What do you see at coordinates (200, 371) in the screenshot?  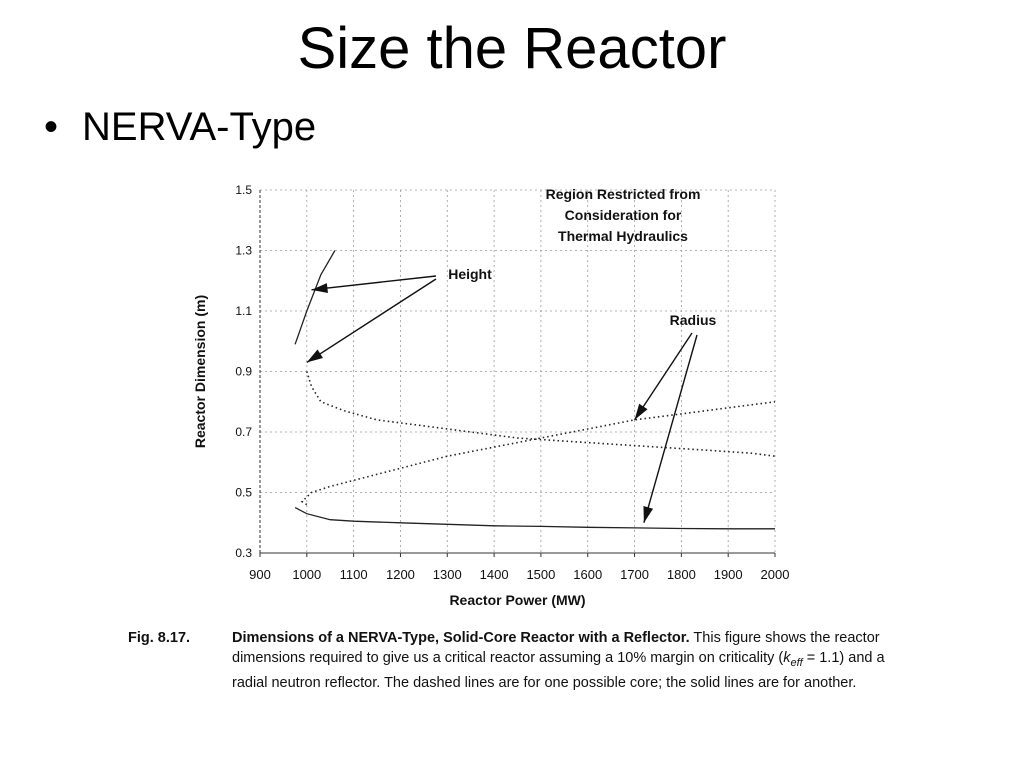 I see `y-axis-label: Reactor Dimension (m)` at bounding box center [200, 371].